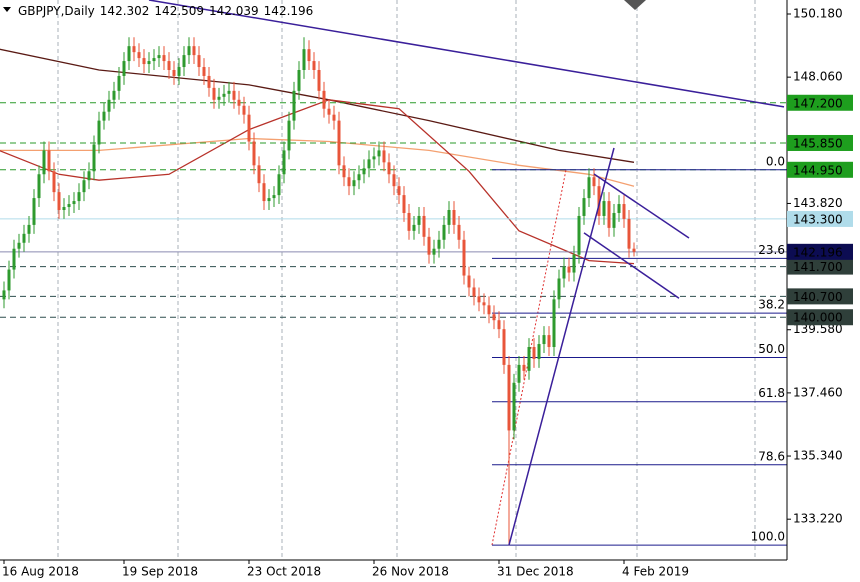  I want to click on price-box-label: 142.196, so click(818, 252).